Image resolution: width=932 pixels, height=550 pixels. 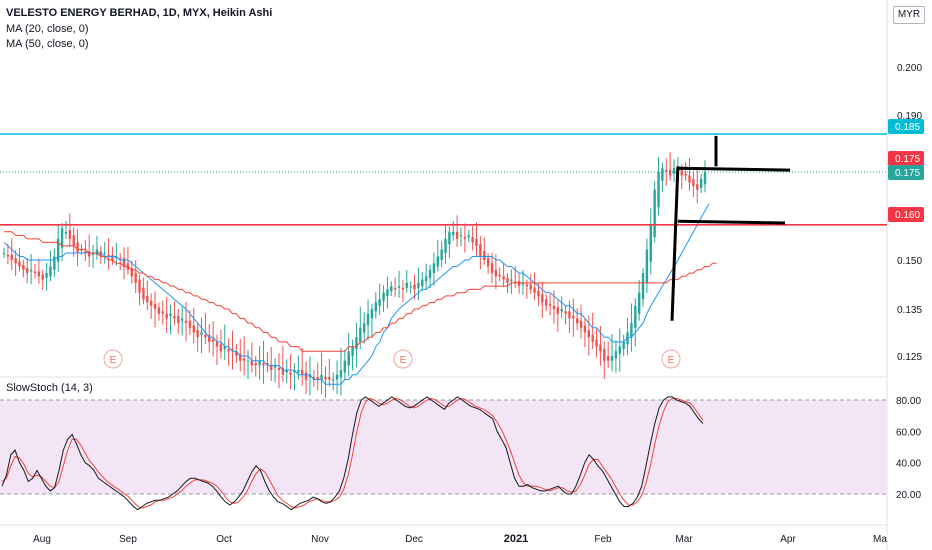 I want to click on x-tick-label: Nov, so click(x=320, y=539).